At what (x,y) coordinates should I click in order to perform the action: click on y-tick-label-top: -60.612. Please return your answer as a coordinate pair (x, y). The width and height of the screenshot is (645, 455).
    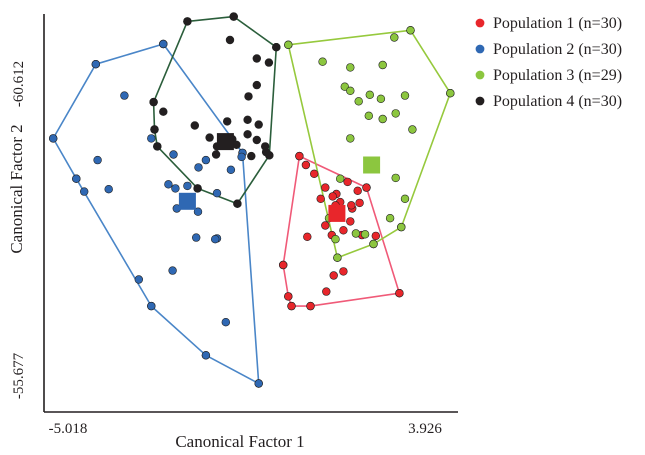
    Looking at the image, I should click on (19, 84).